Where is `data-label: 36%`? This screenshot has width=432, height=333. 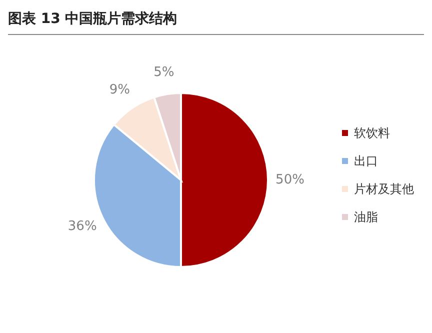
data-label: 36% is located at coordinates (82, 226).